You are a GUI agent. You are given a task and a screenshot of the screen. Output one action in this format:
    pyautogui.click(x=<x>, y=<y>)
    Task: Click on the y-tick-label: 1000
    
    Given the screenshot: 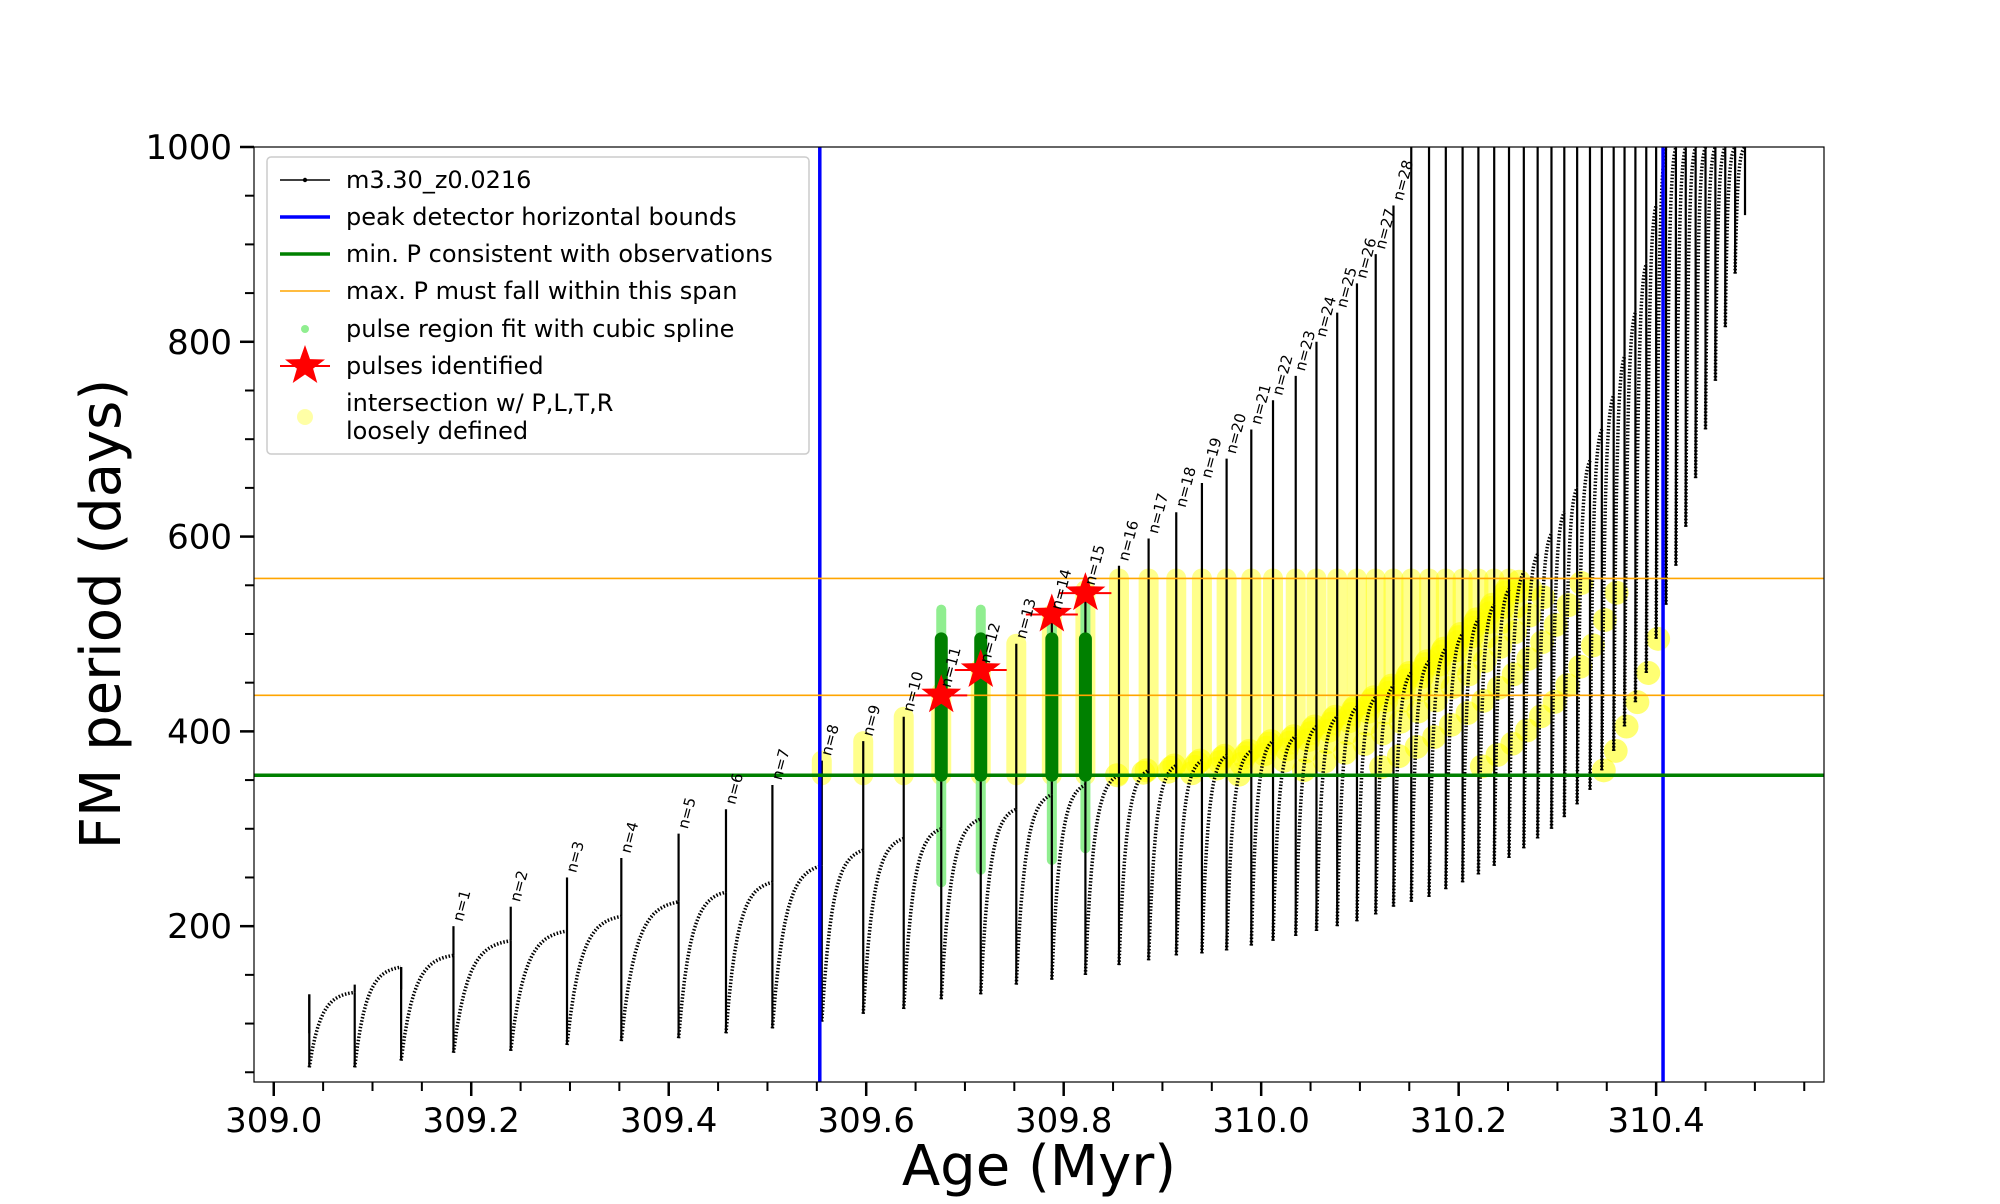 What is the action you would take?
    pyautogui.click(x=188, y=148)
    